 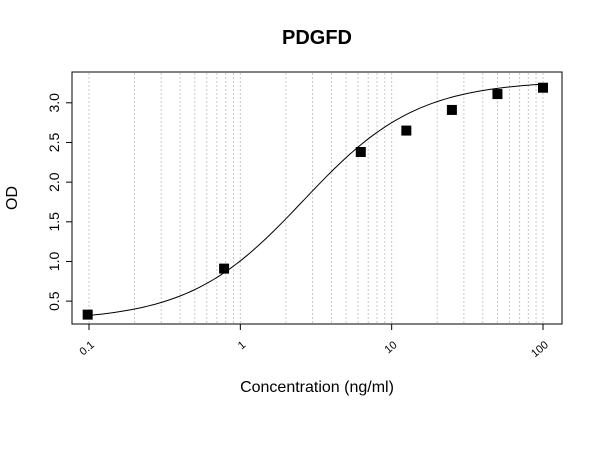 I want to click on y-axis: 0.5 1.0 1.5 2.0 2.5 3.0, so click(x=59, y=202).